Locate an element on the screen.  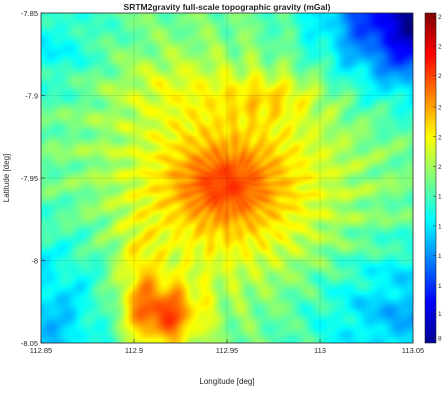
y-tick-label: -8 is located at coordinates (34, 261).